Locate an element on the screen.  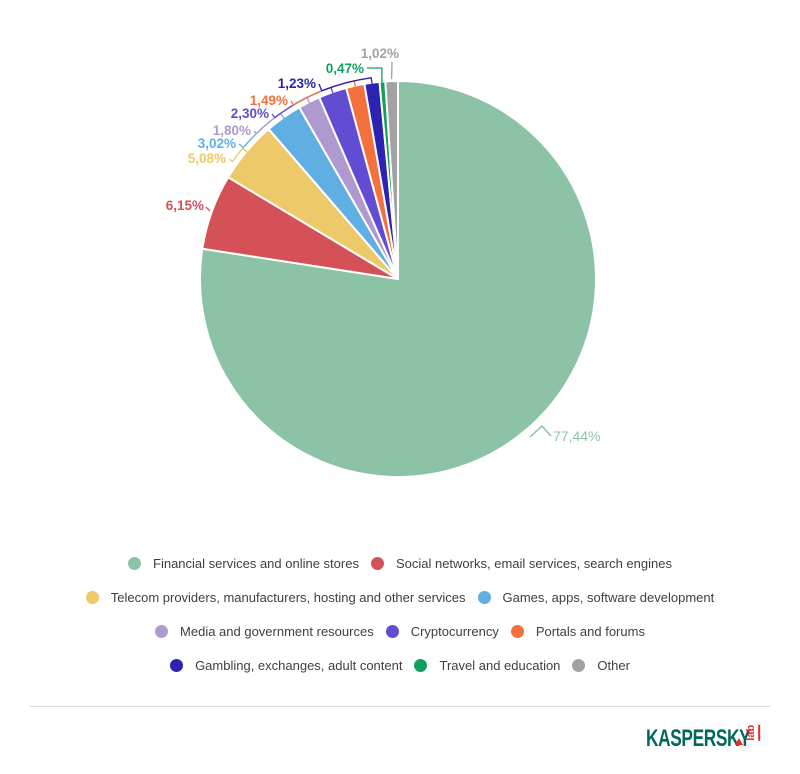
legend-label: Games, apps, software development is located at coordinates (608, 597).